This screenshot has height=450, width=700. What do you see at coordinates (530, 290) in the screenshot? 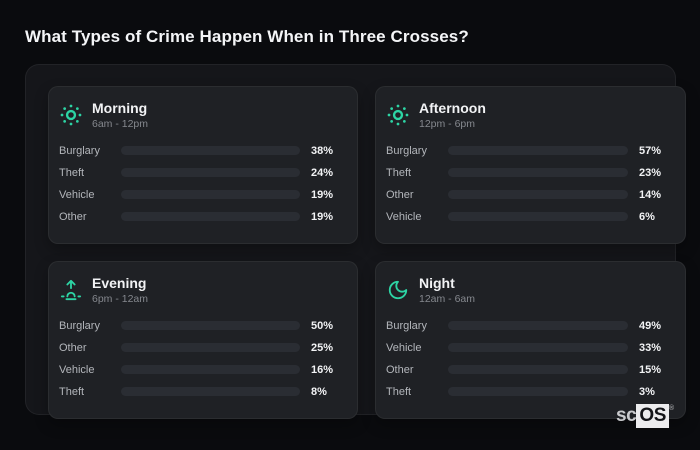
I see `card-header: Night 12am - 6am` at bounding box center [530, 290].